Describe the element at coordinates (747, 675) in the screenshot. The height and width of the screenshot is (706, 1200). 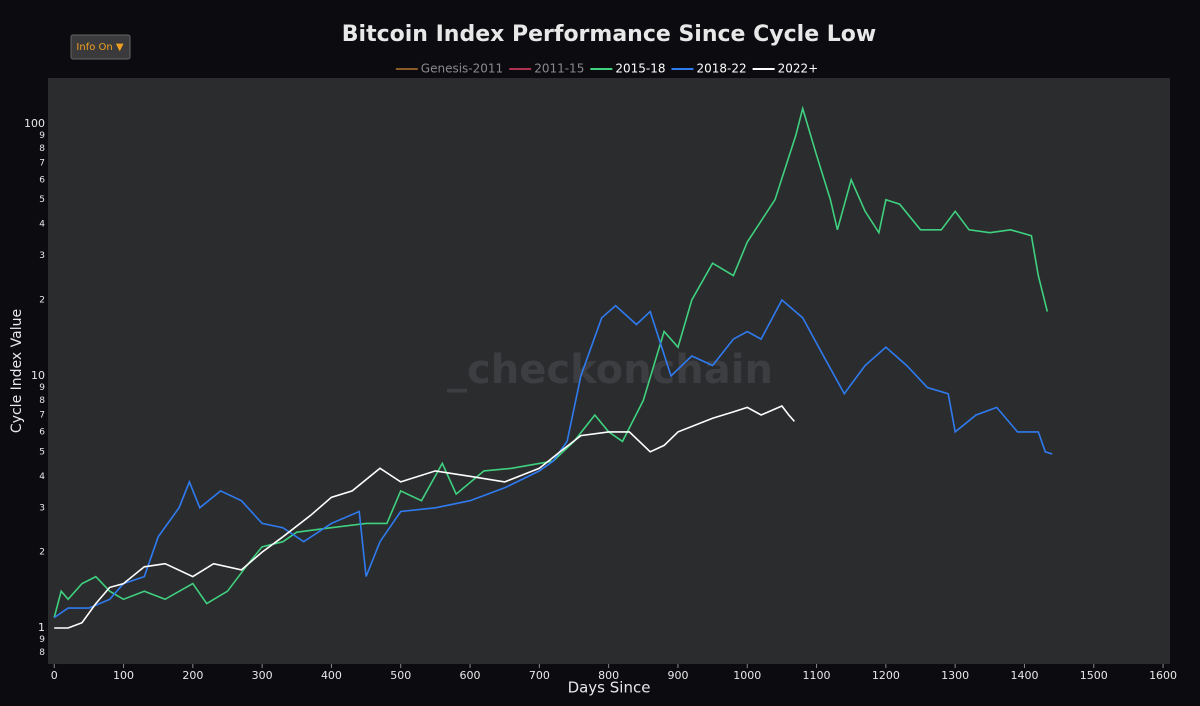
I see `x-tick-label: 1000` at that location.